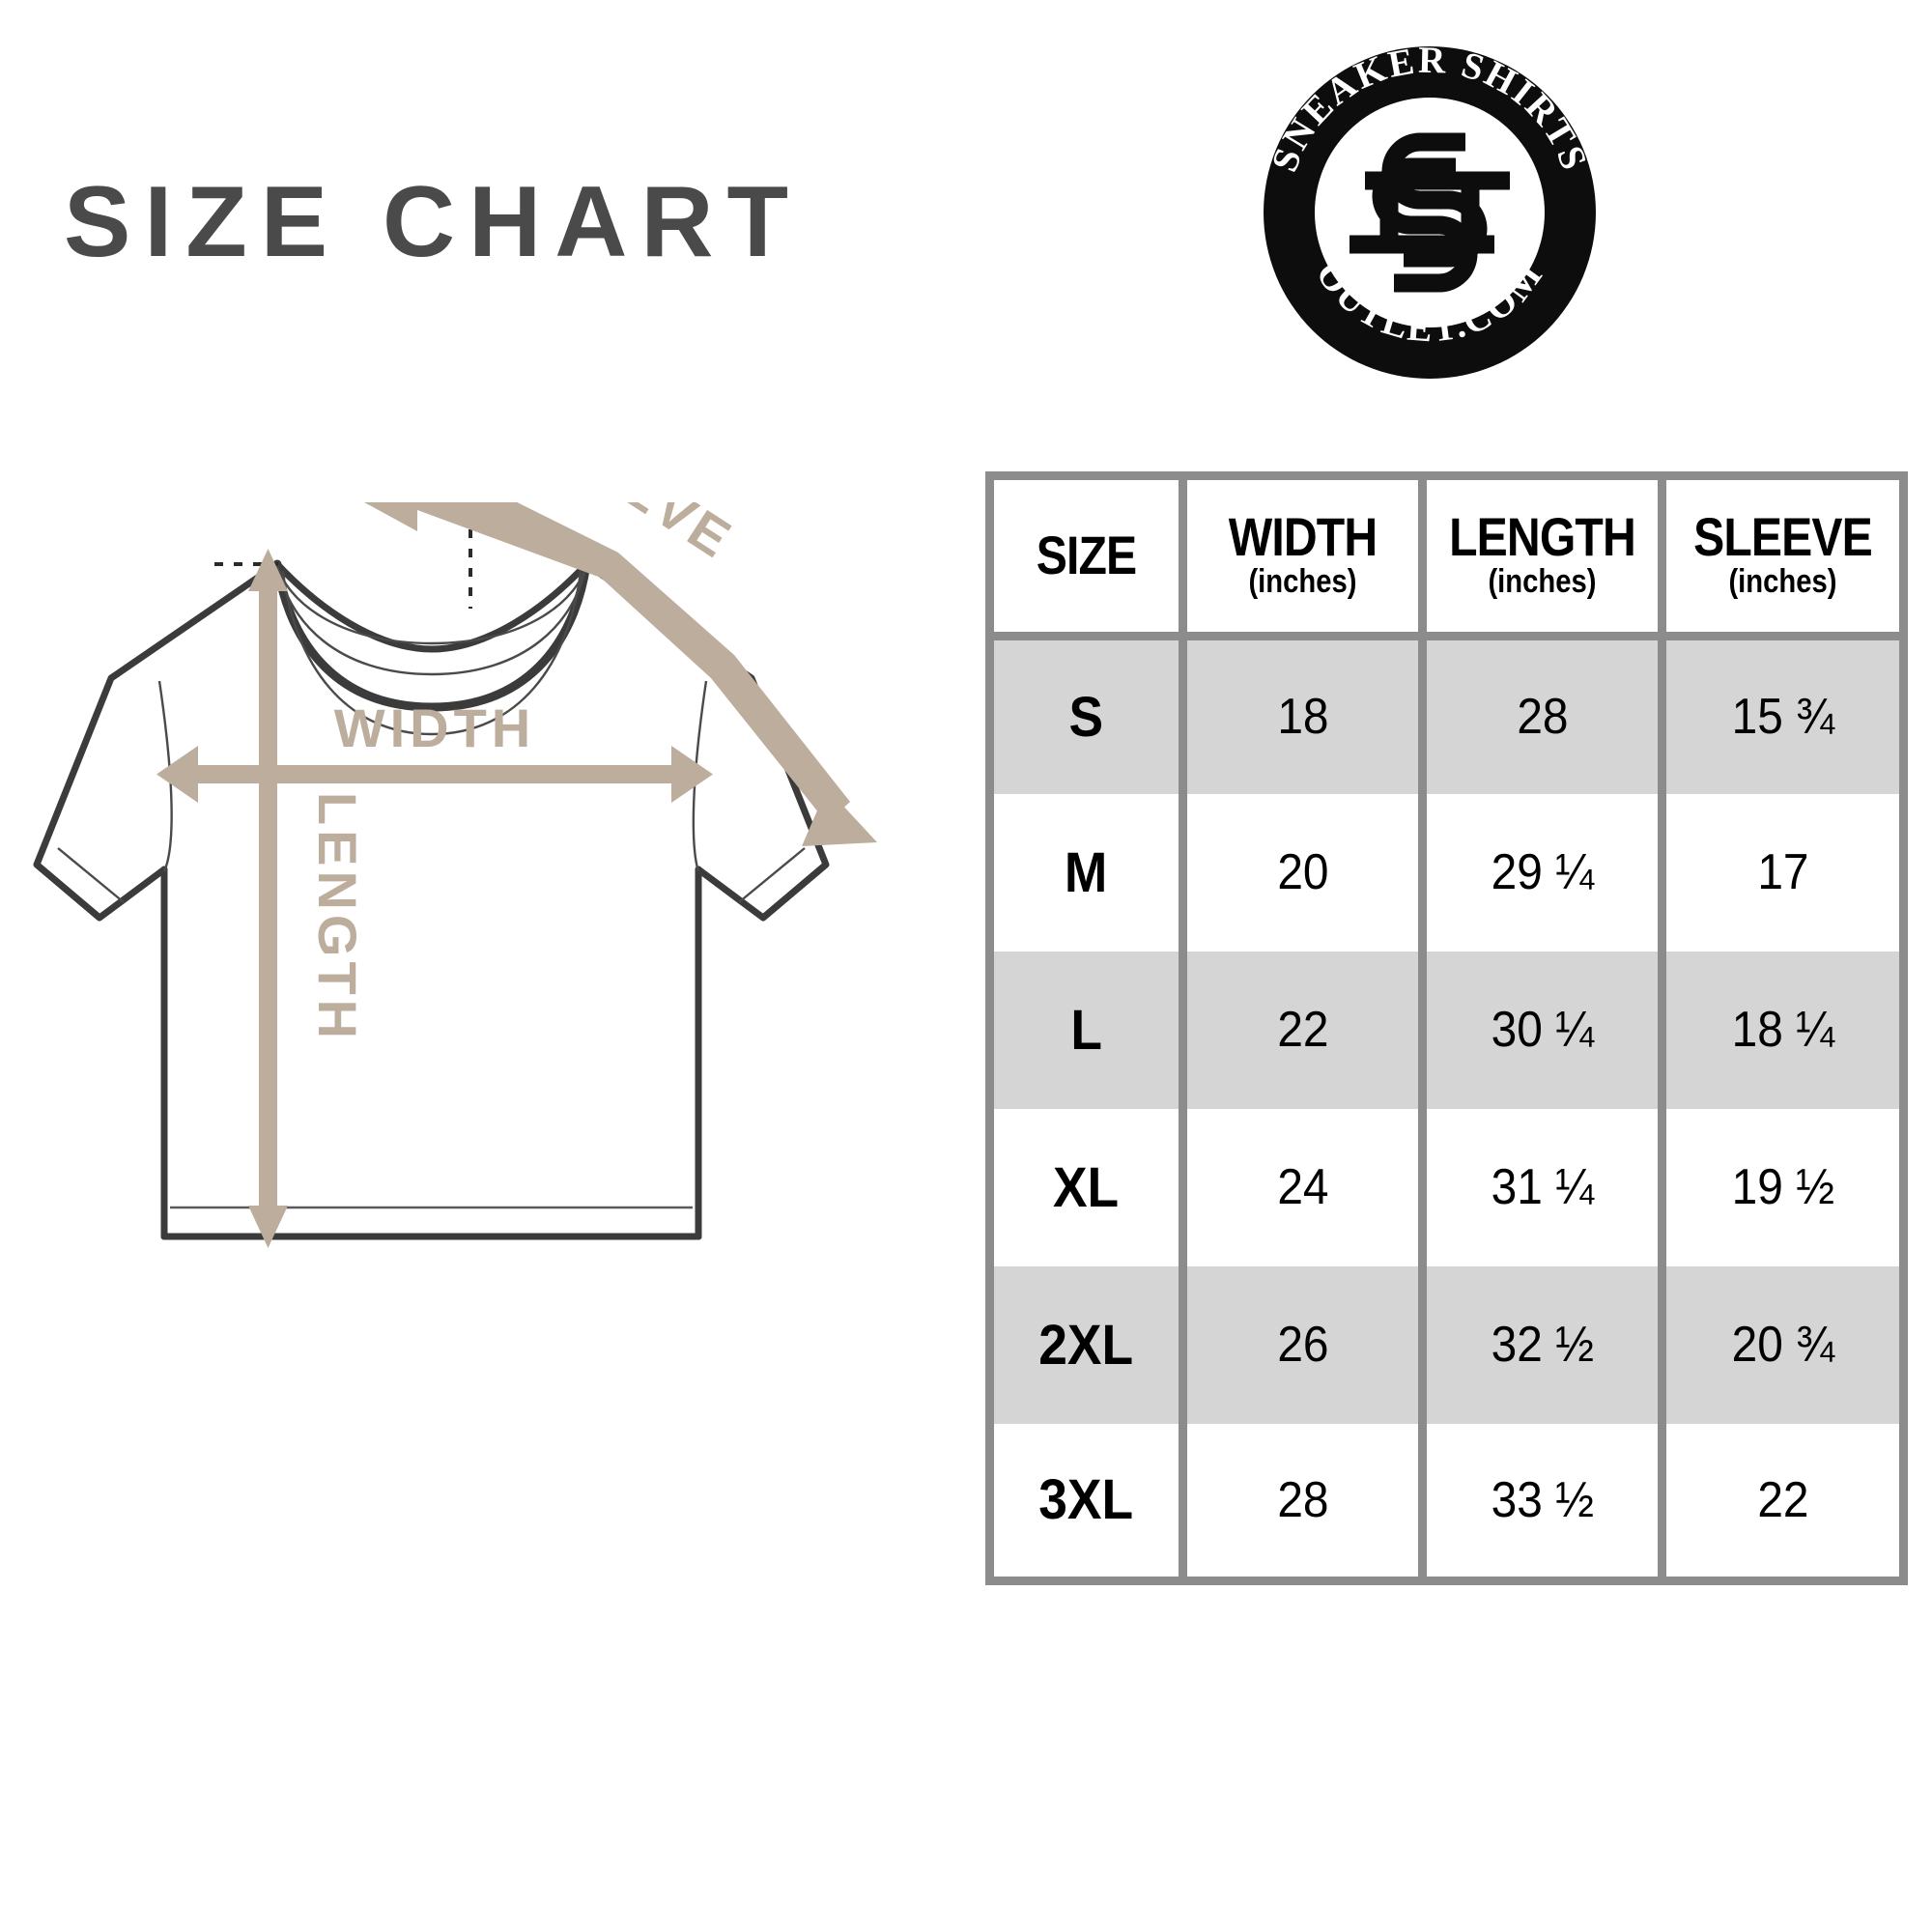 This screenshot has width=1932, height=1932. I want to click on length-label: LENGTH, so click(337, 917).